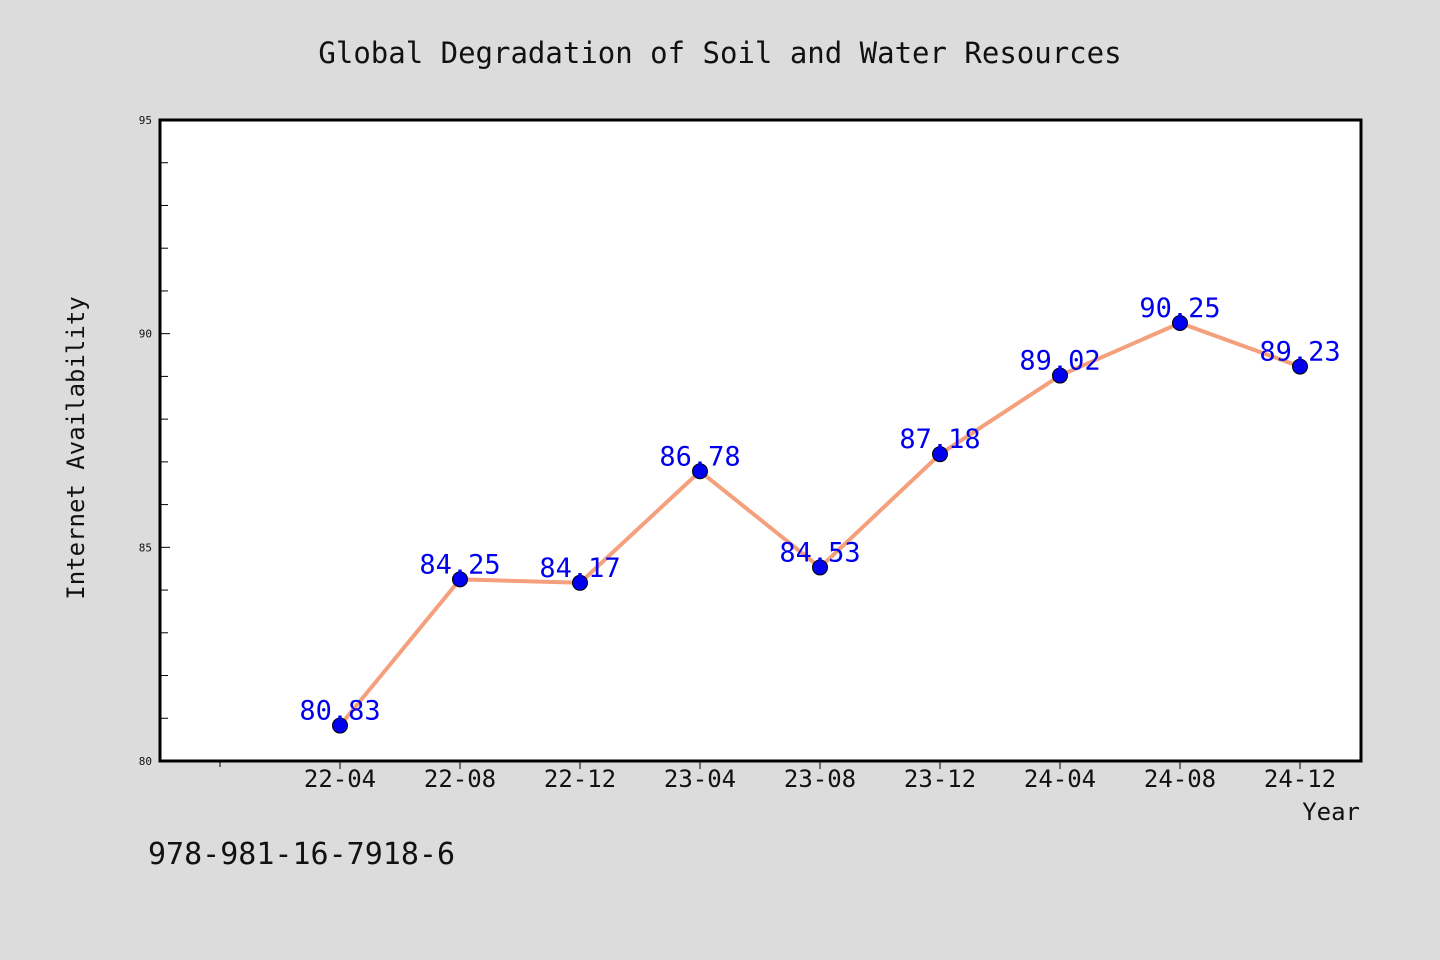 The height and width of the screenshot is (960, 1440). Describe the element at coordinates (1179, 308) in the screenshot. I see `data-label: 90.25` at that location.